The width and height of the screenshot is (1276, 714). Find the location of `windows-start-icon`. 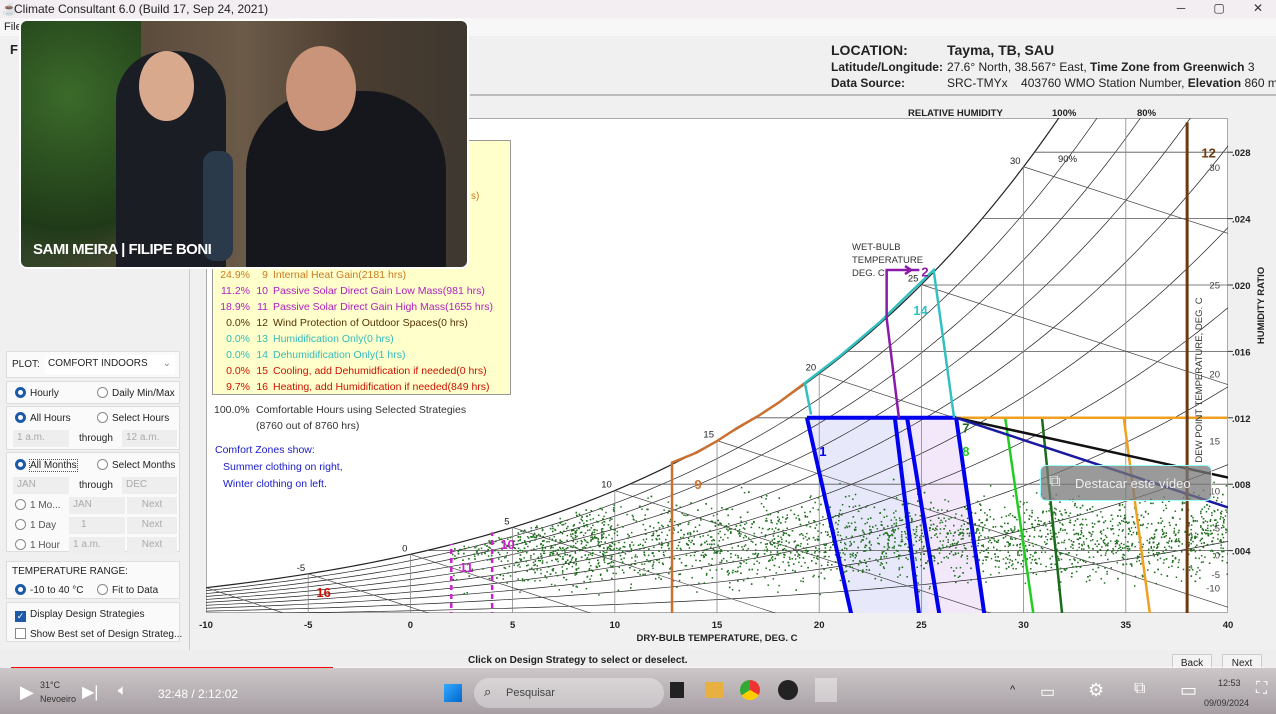

windows-start-icon is located at coordinates (453, 693).